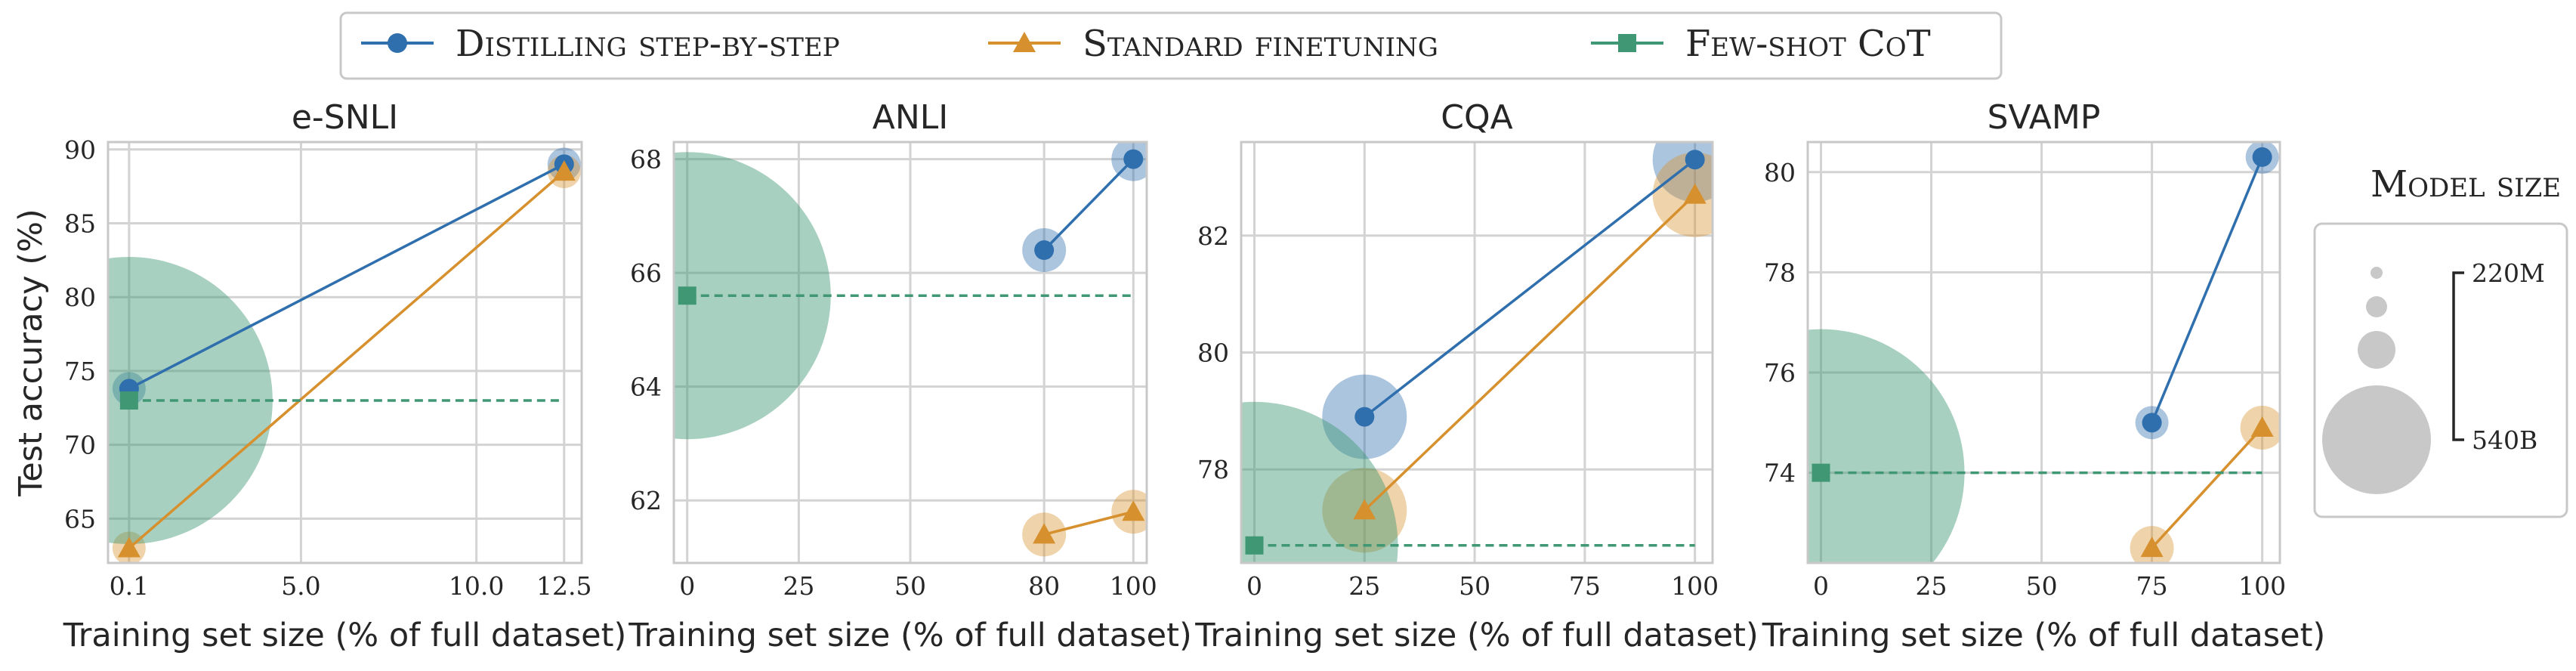 This screenshot has width=2576, height=671. I want to click on size-legend-top-label: 220M, so click(2508, 273).